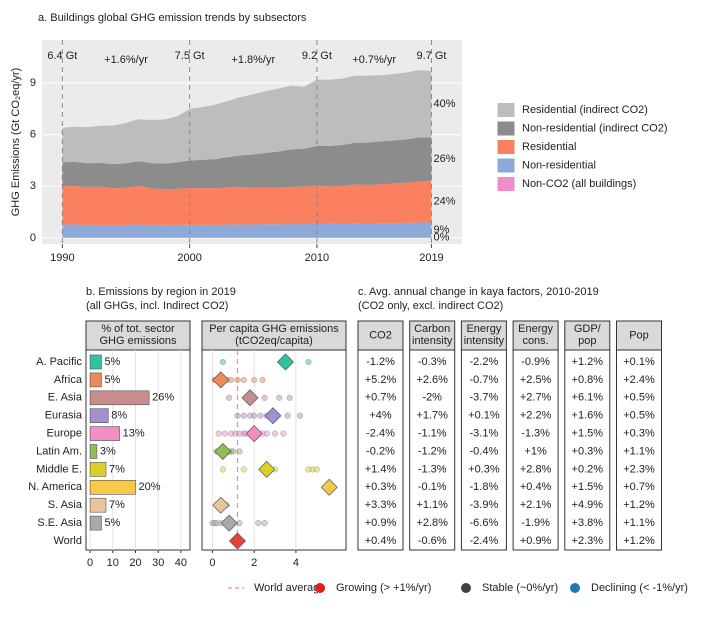  Describe the element at coordinates (432, 341) in the screenshot. I see `header-text: intensity` at that location.